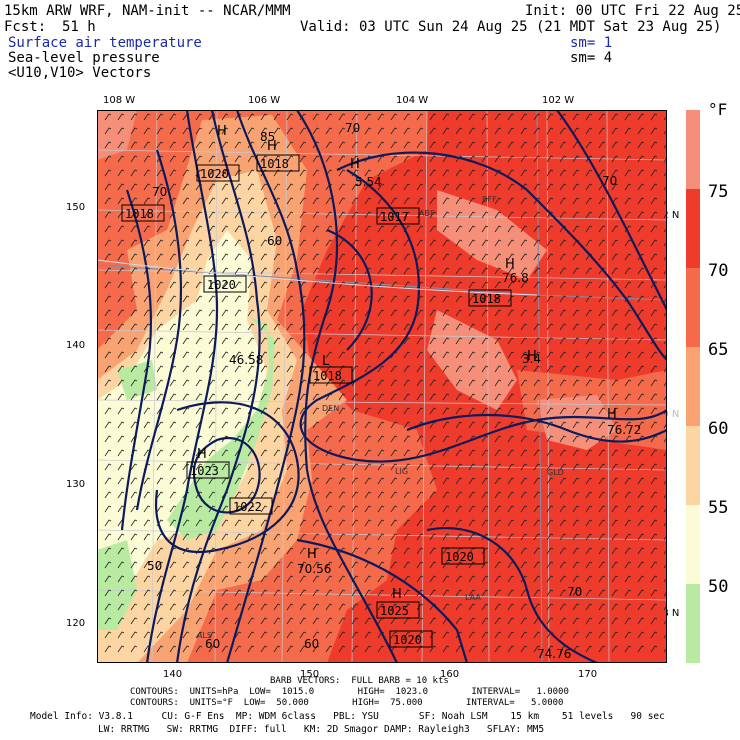 Image resolution: width=740 pixels, height=740 pixels. I want to click on value-label: 85, so click(267, 137).